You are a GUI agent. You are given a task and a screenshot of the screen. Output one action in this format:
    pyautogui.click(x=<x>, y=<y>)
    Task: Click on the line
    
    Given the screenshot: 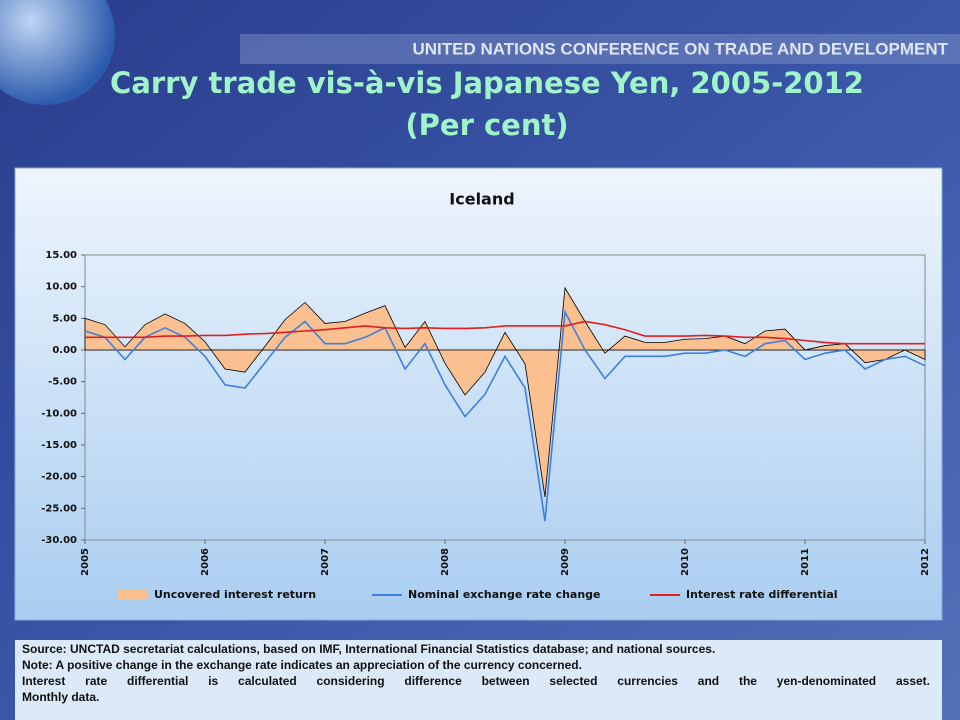 What is the action you would take?
    pyautogui.click(x=505, y=332)
    